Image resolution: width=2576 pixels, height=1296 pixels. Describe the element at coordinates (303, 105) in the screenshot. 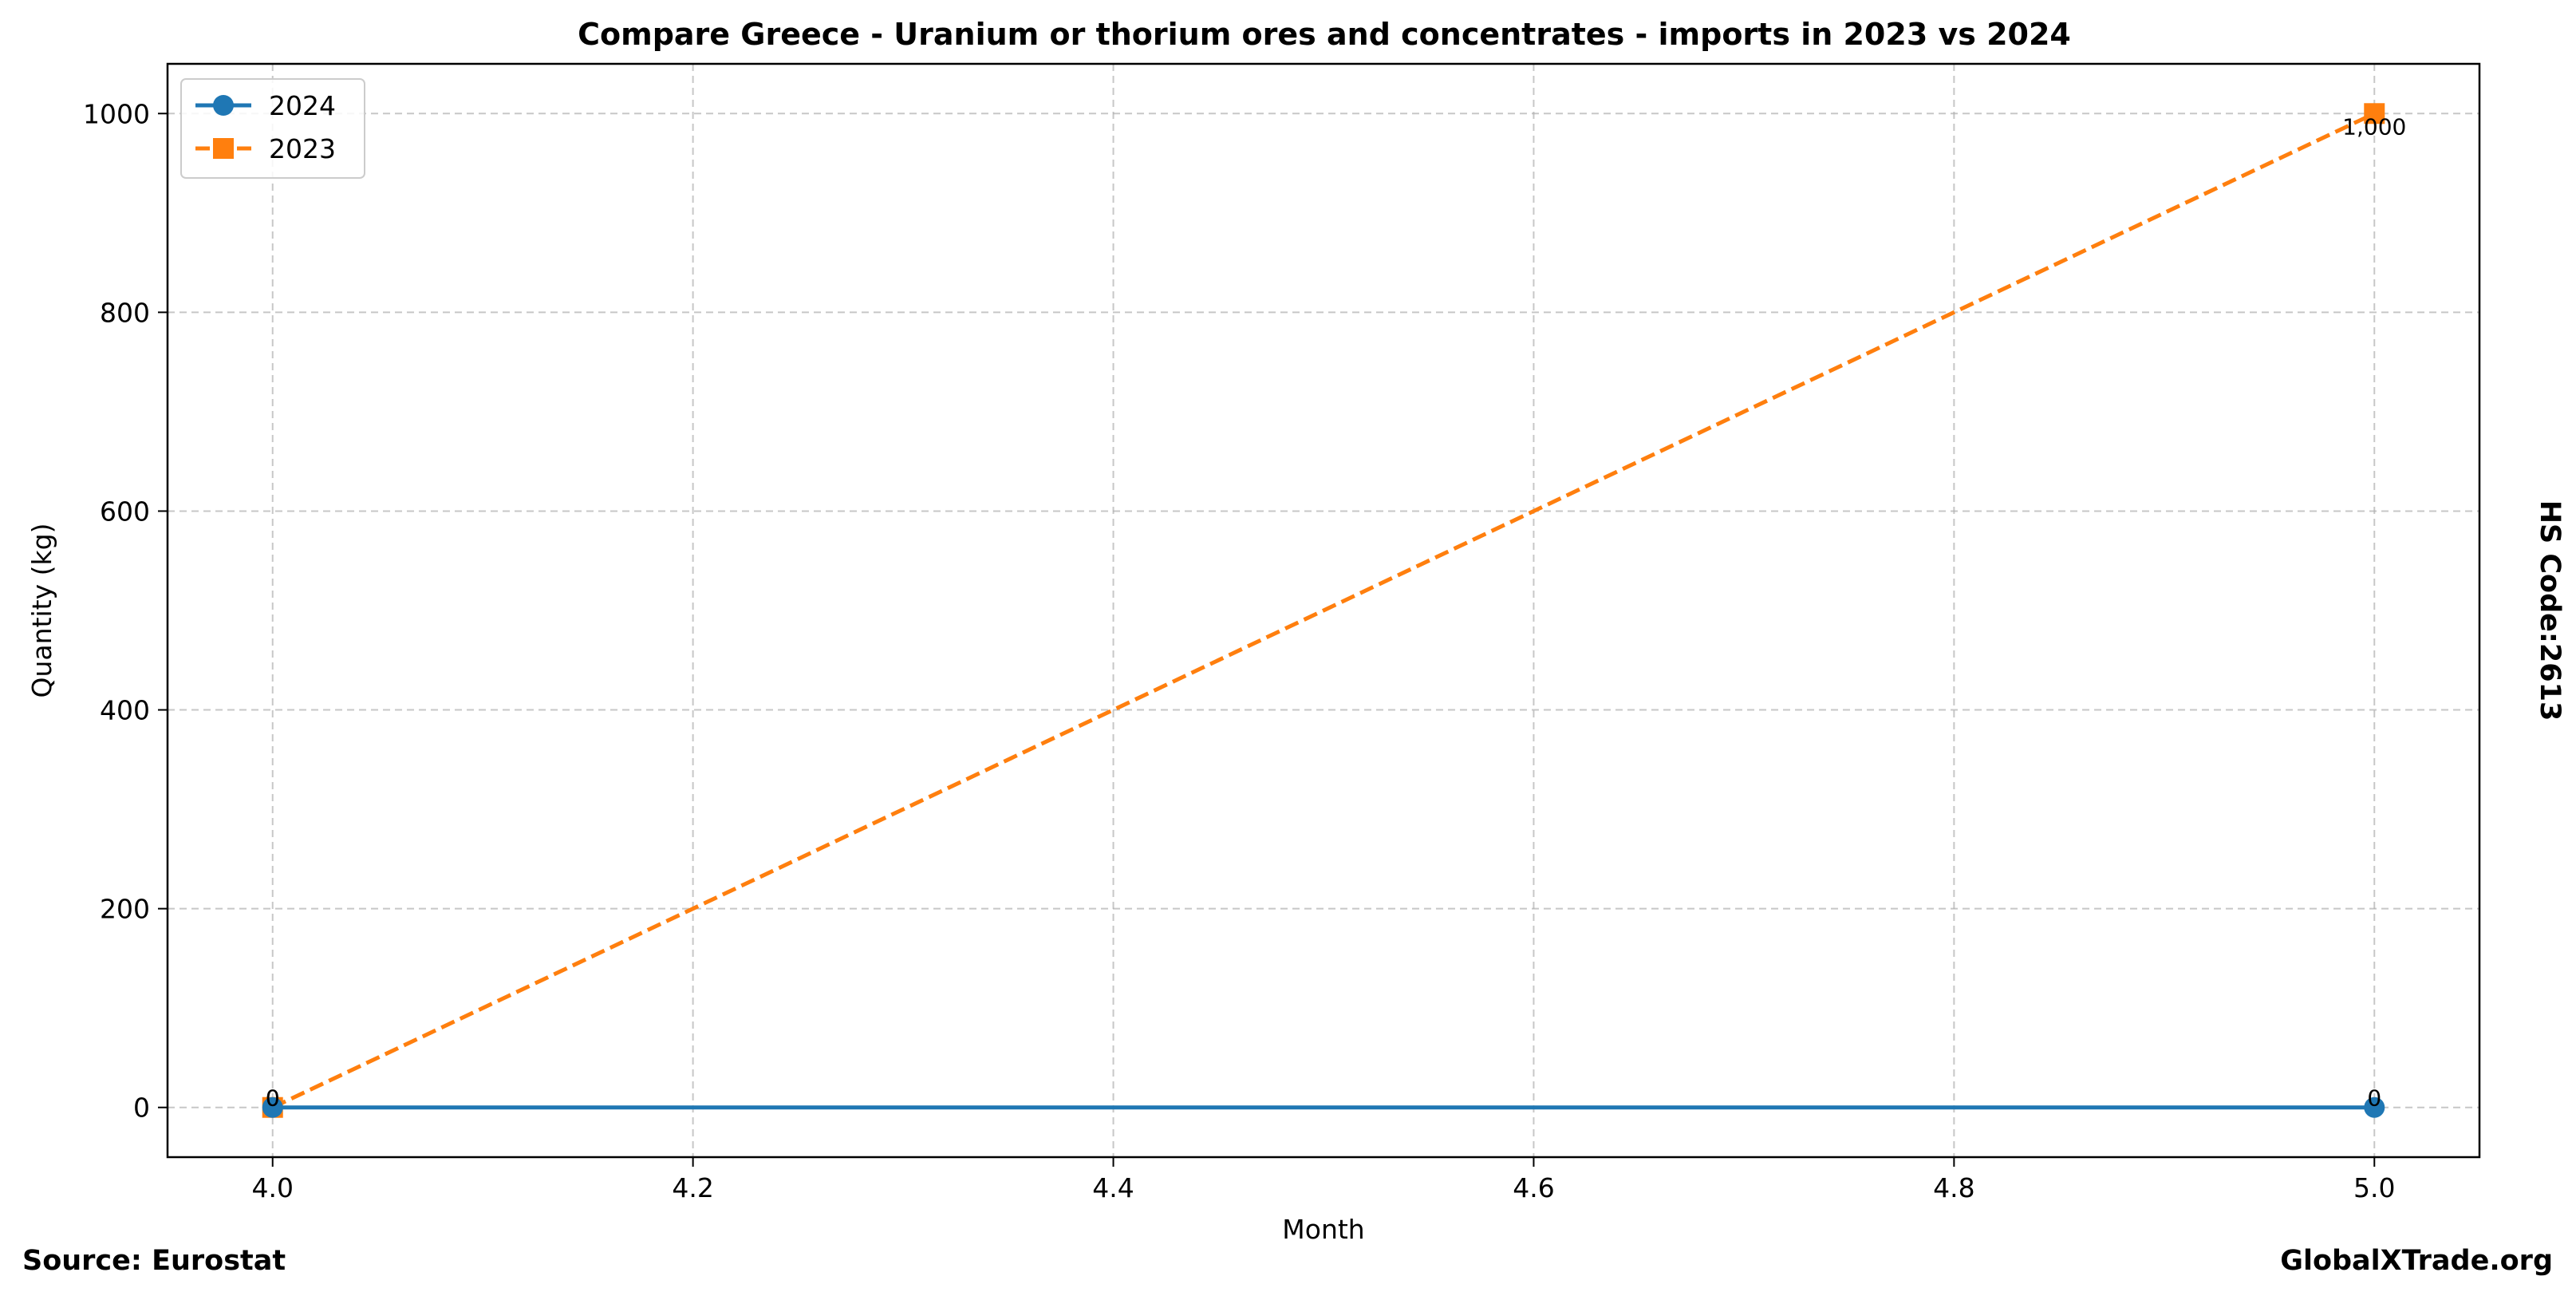

I see `legend-label-2024: 2024` at that location.